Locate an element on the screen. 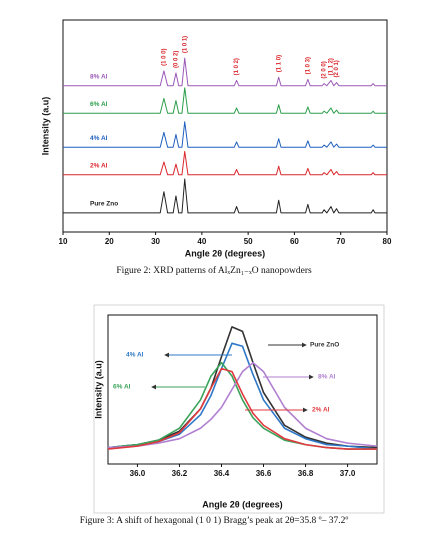  peak-label: (1 0 0) is located at coordinates (164, 57).